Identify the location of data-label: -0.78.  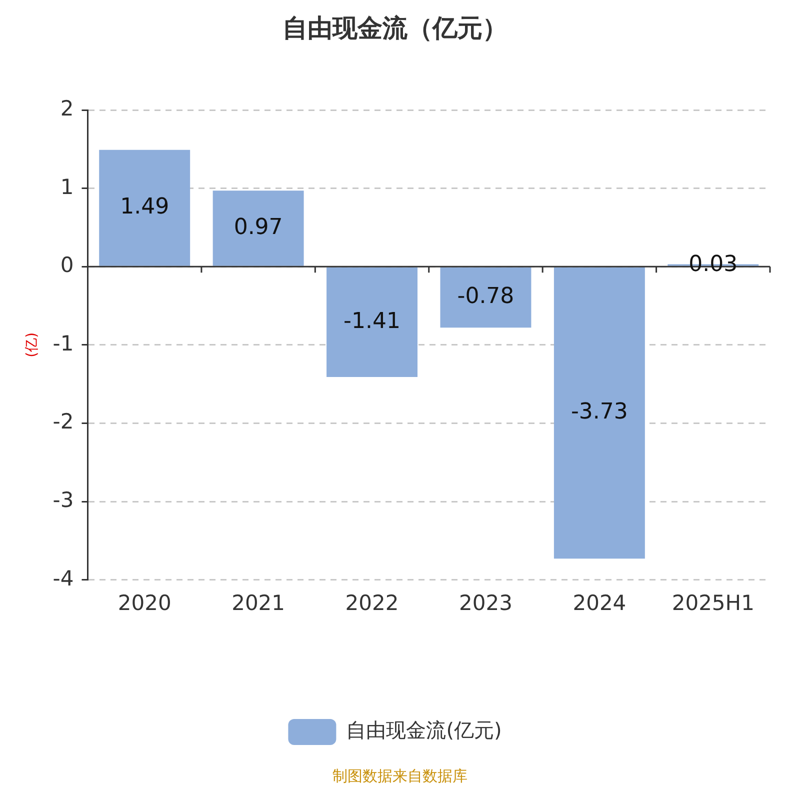
(485, 297).